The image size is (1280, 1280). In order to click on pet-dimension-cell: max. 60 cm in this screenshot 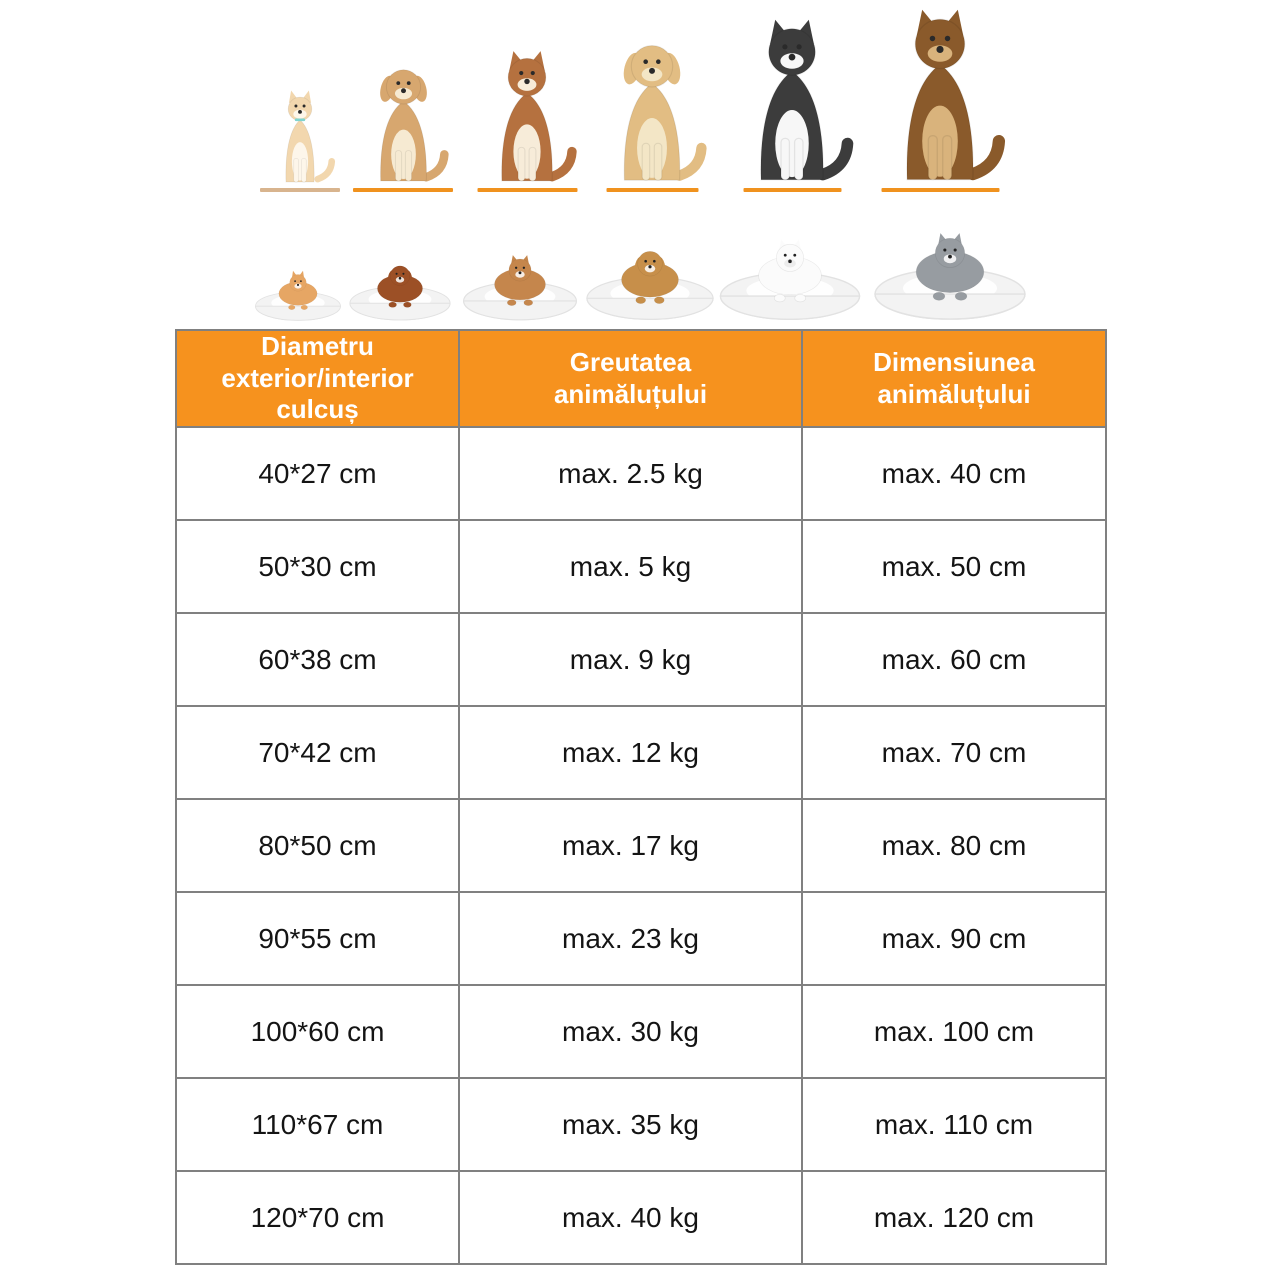, I will do `click(954, 660)`.